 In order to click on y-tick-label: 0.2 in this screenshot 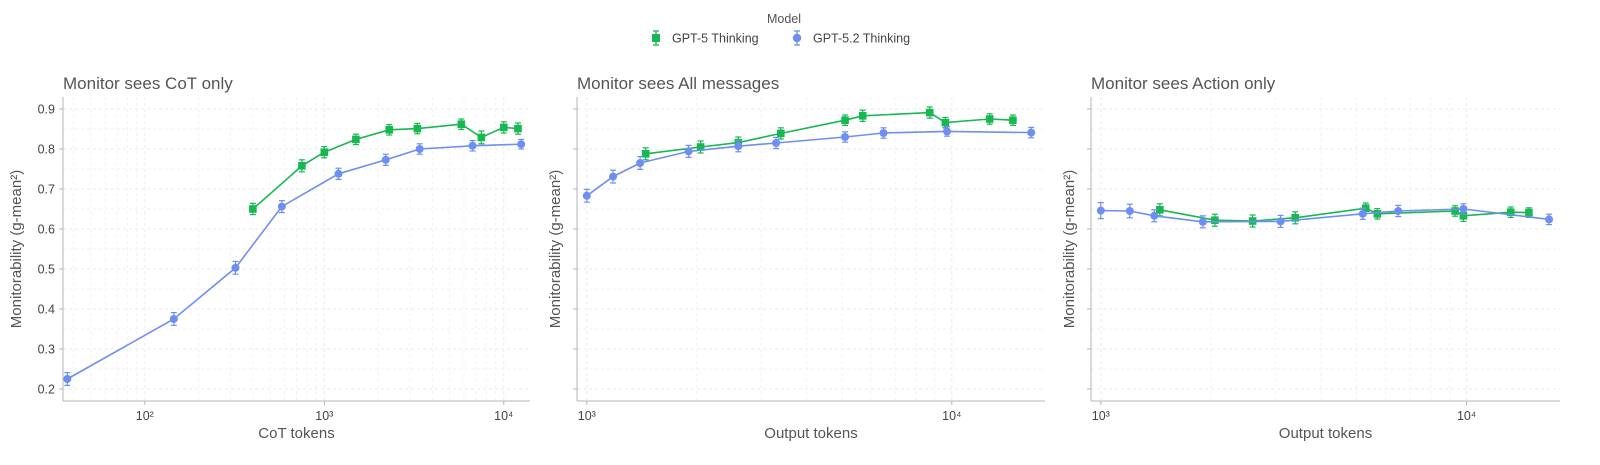, I will do `click(46, 390)`.